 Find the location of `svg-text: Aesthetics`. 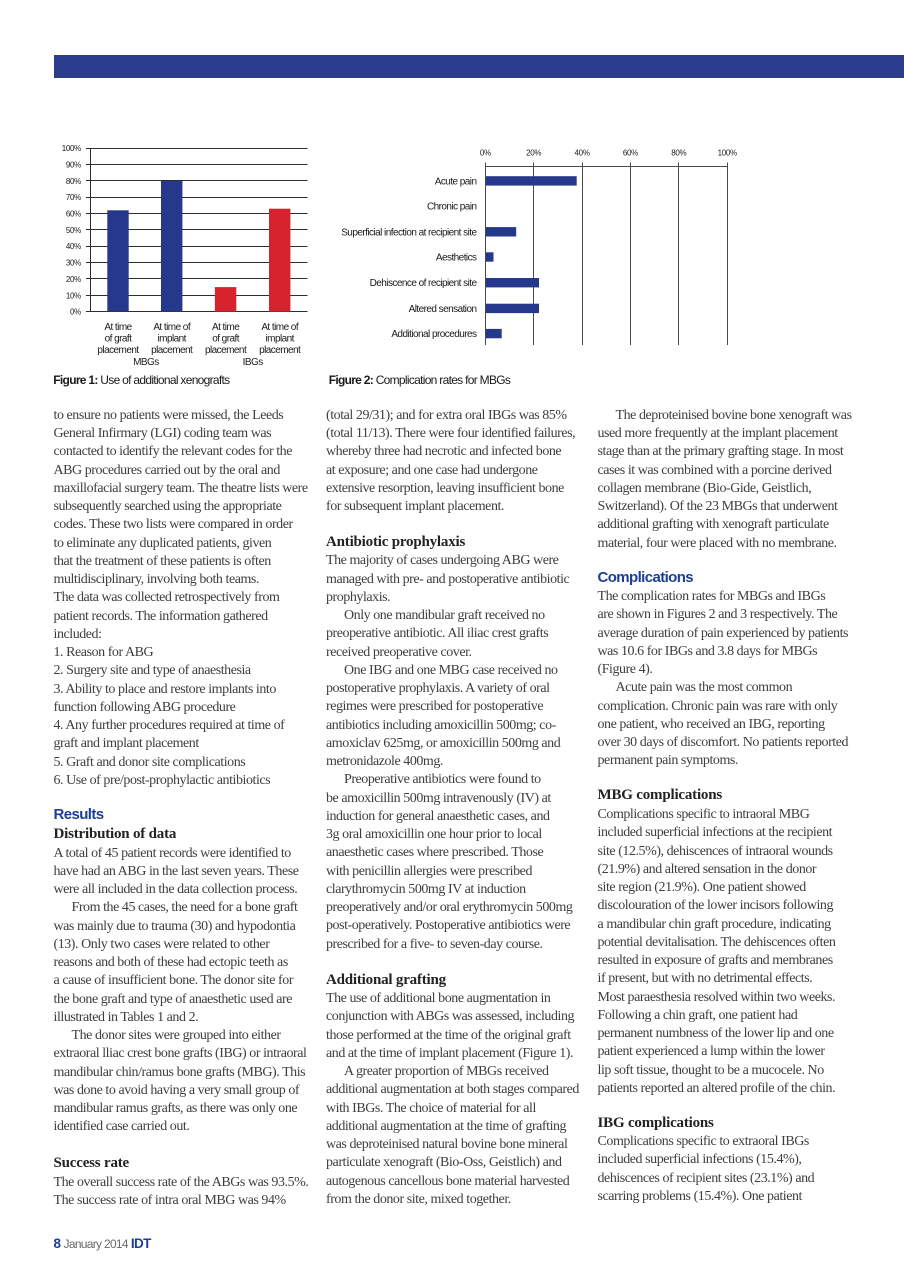

svg-text: Aesthetics is located at coordinates (456, 258).